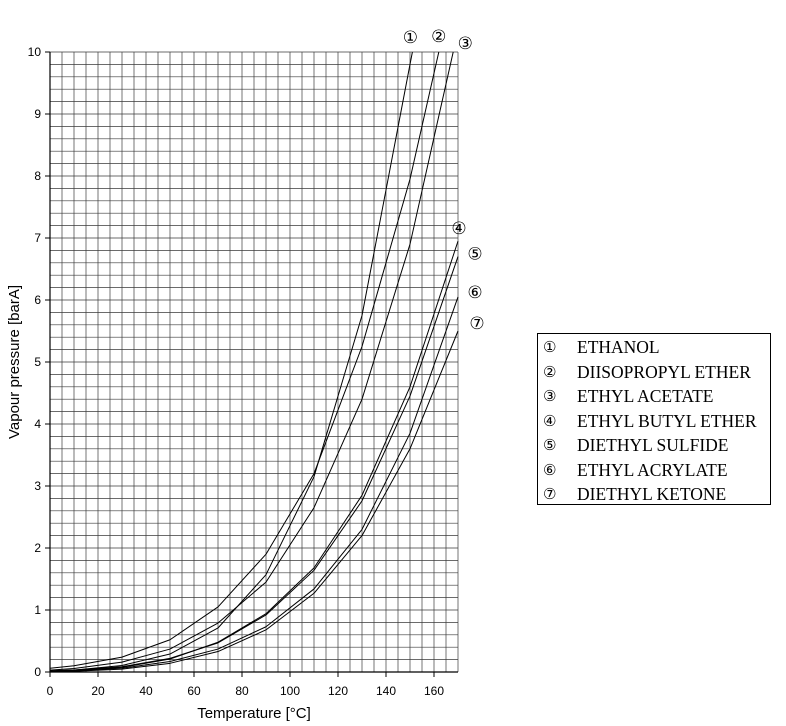 The width and height of the screenshot is (786, 726). Describe the element at coordinates (645, 396) in the screenshot. I see `legend-label: ETHYL ACETATE` at that location.